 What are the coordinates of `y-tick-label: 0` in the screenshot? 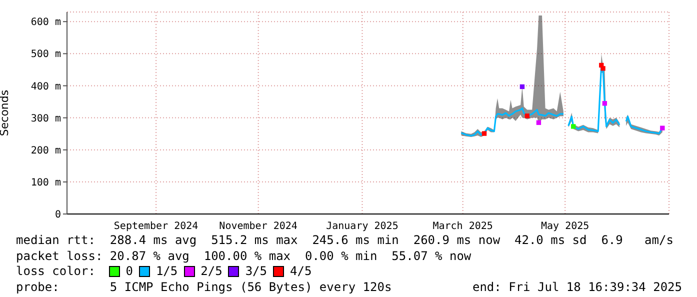 It's located at (57, 215).